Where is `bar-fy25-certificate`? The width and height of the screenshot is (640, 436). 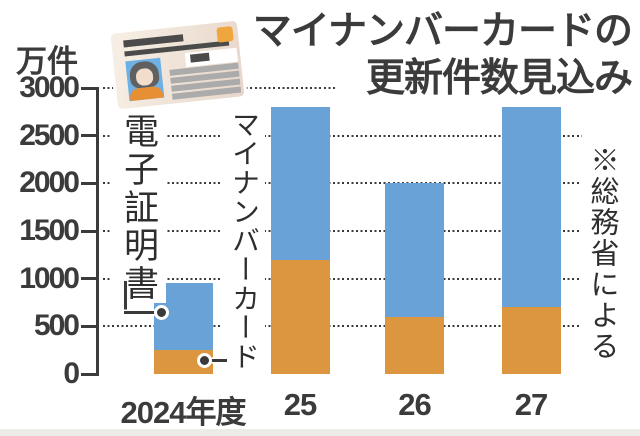
bar-fy25-certificate is located at coordinates (300, 183).